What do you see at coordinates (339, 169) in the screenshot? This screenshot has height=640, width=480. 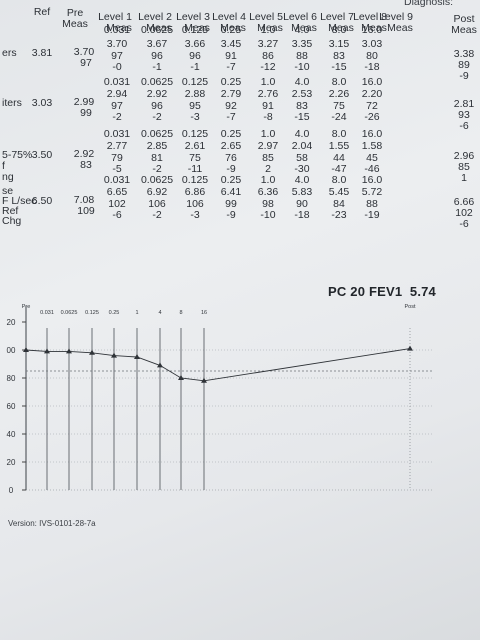 I see `level-value: -47` at bounding box center [339, 169].